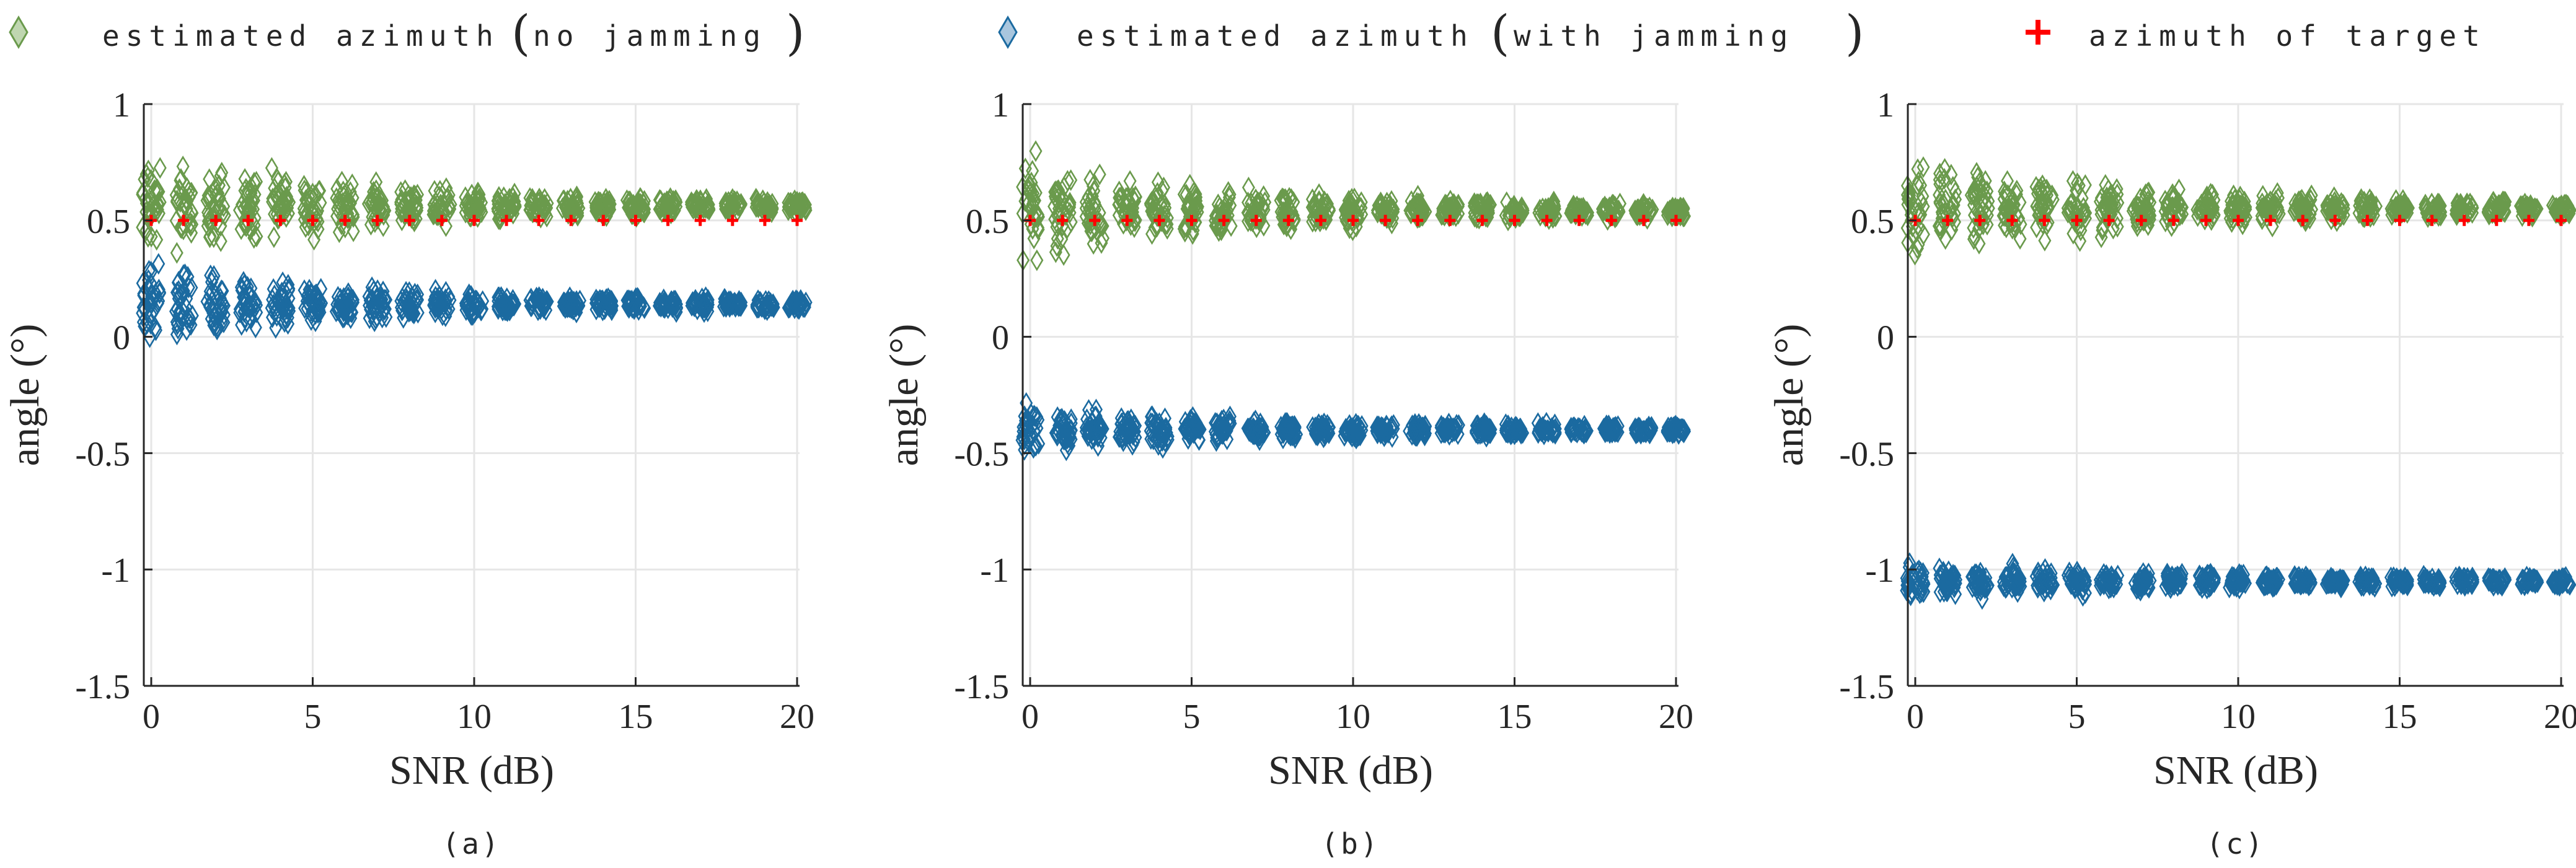 This screenshot has width=2576, height=868. Describe the element at coordinates (1030, 717) in the screenshot. I see `x-tick-label: 0` at that location.